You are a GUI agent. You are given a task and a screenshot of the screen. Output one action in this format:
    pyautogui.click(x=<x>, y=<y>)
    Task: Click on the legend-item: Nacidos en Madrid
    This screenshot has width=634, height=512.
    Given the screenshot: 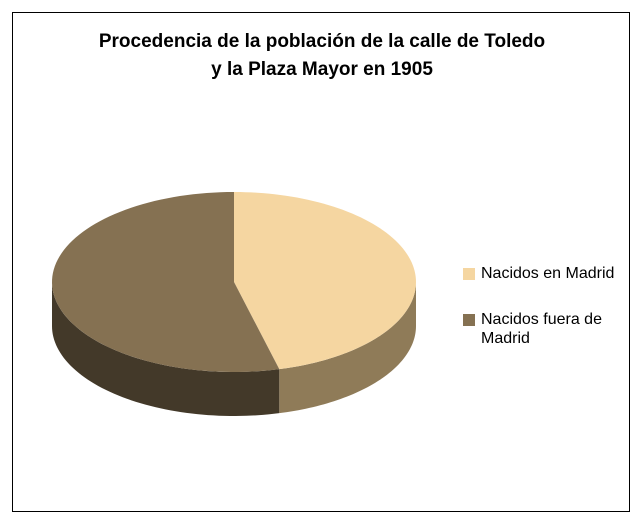 What is the action you would take?
    pyautogui.click(x=544, y=273)
    